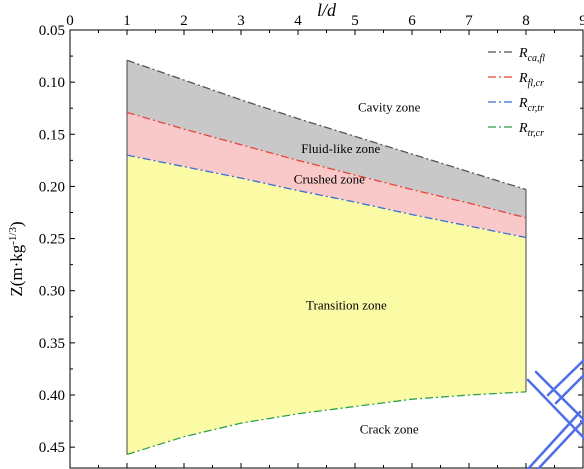 The width and height of the screenshot is (584, 469). Describe the element at coordinates (127, 21) in the screenshot. I see `x-tick-label: 1` at that location.